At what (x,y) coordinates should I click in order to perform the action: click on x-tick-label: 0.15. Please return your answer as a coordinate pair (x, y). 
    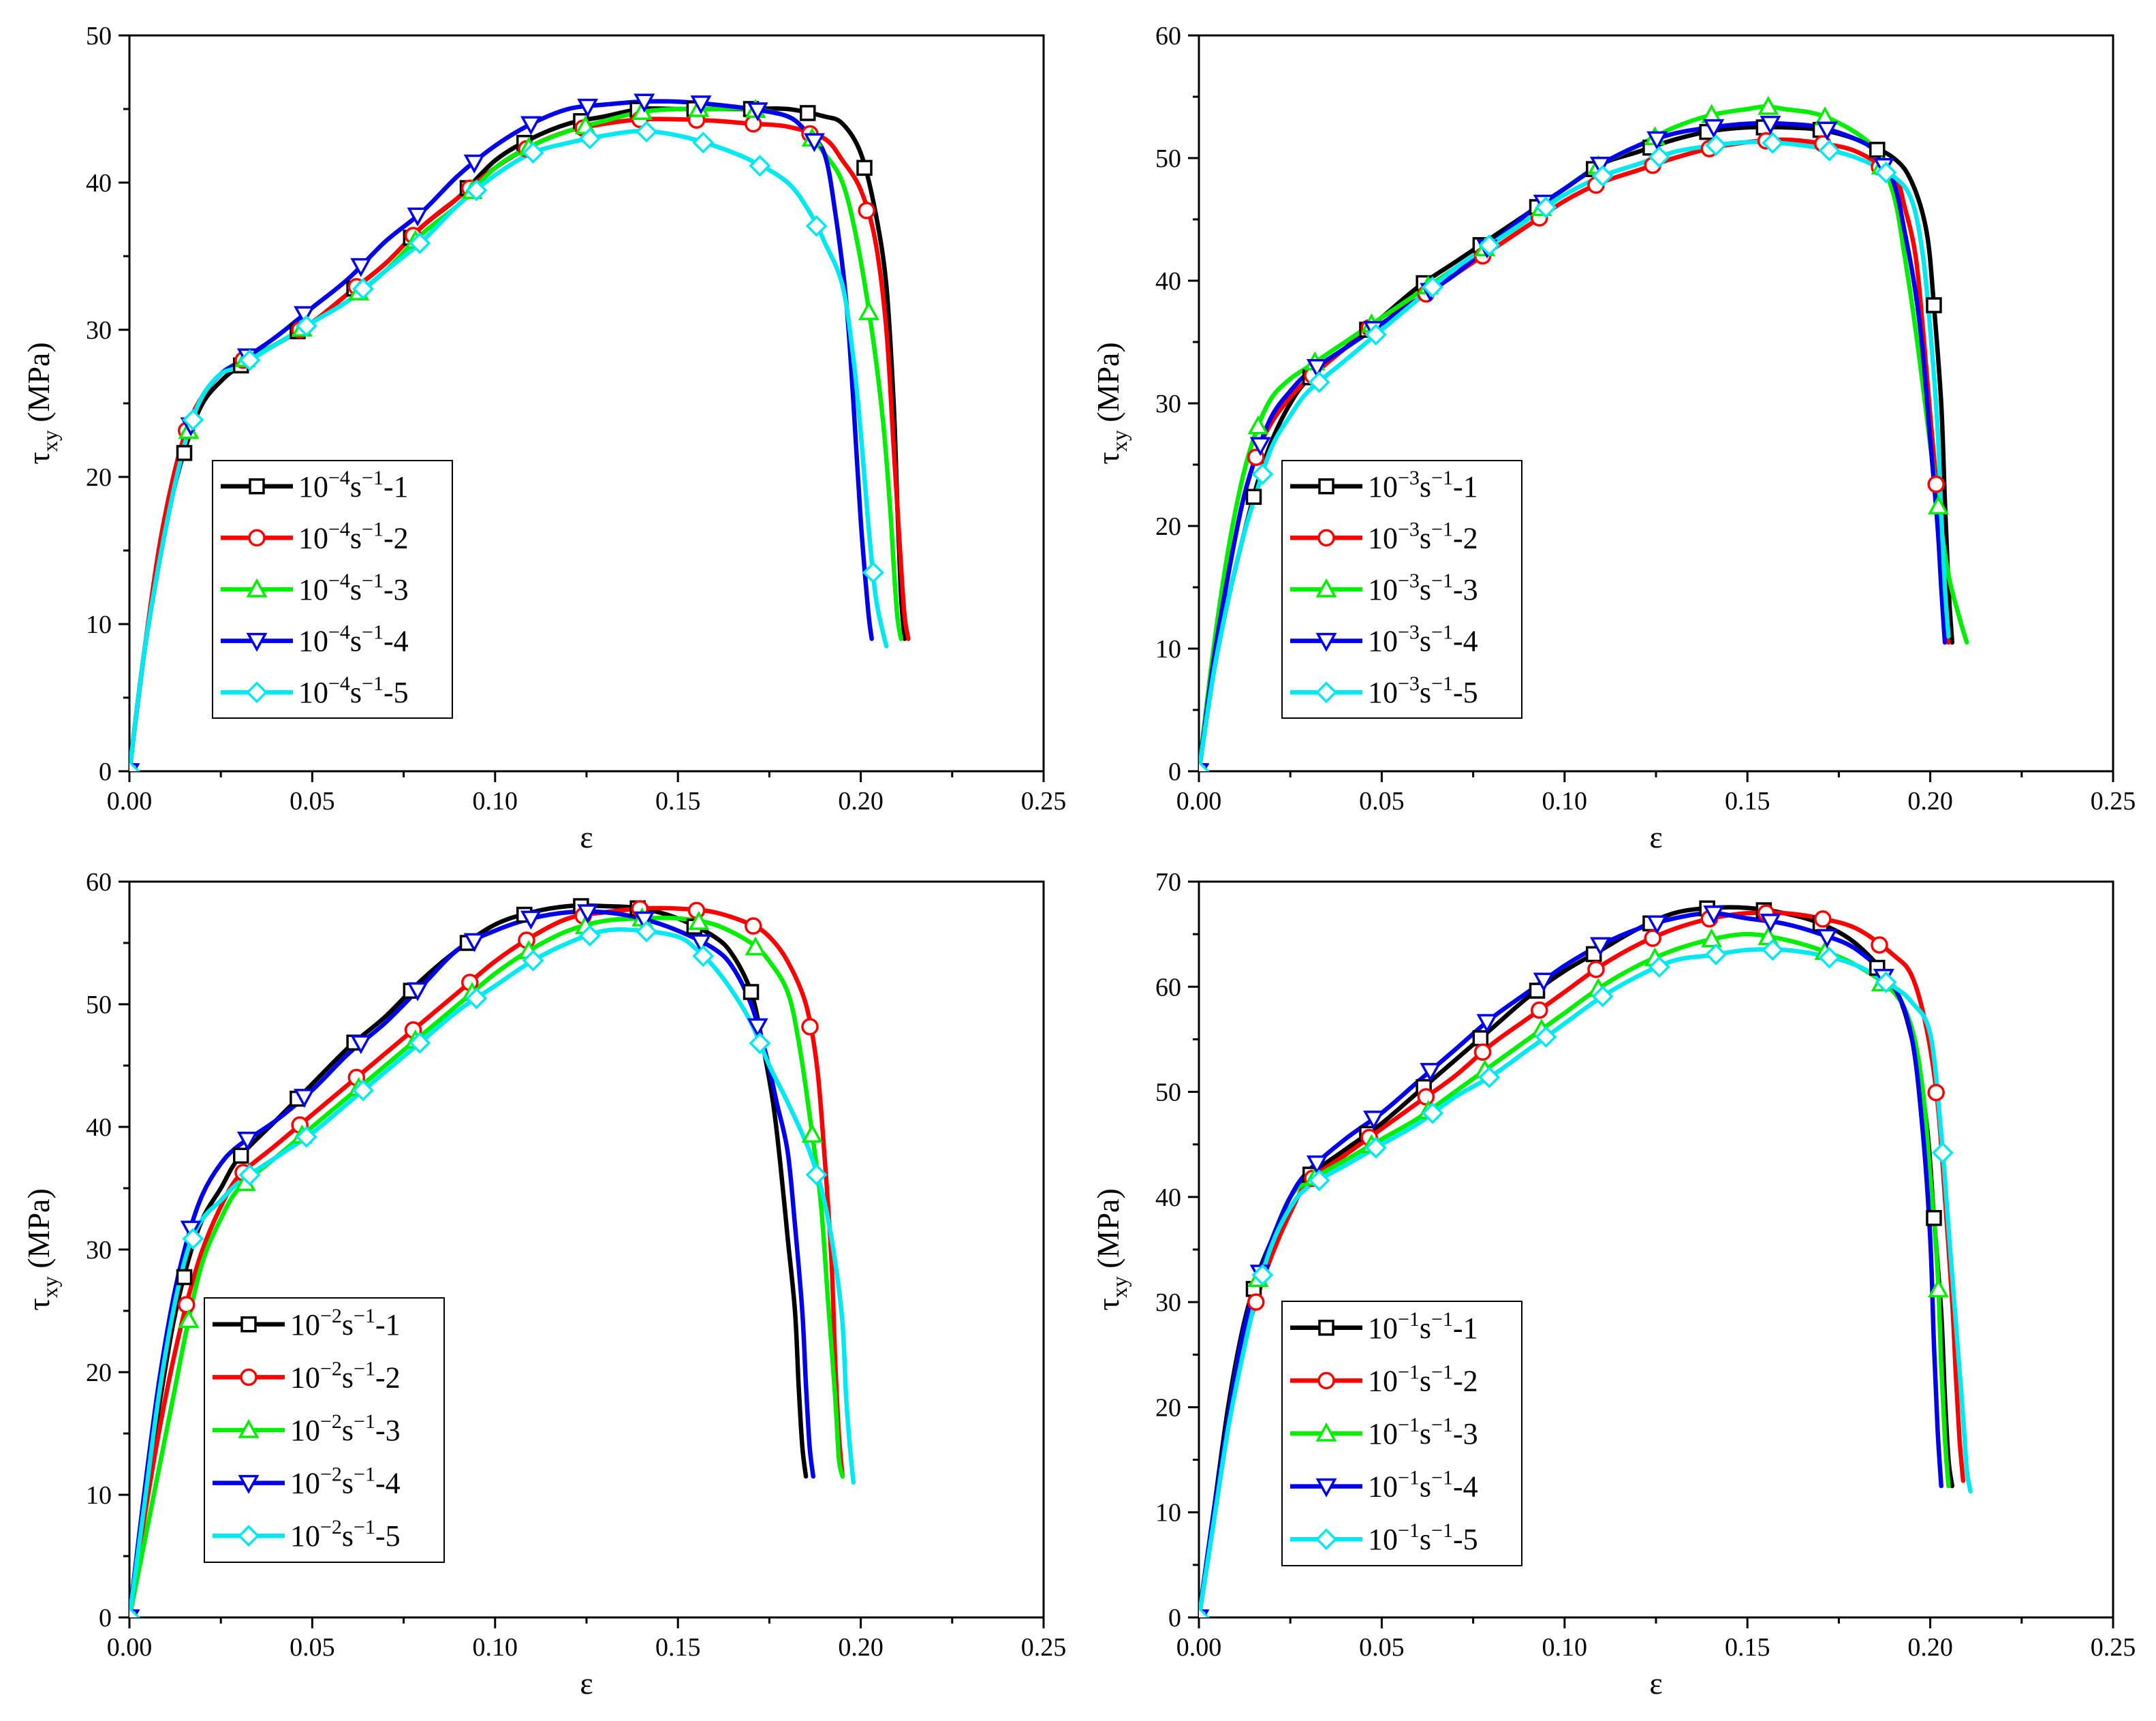
    Looking at the image, I should click on (1747, 1647).